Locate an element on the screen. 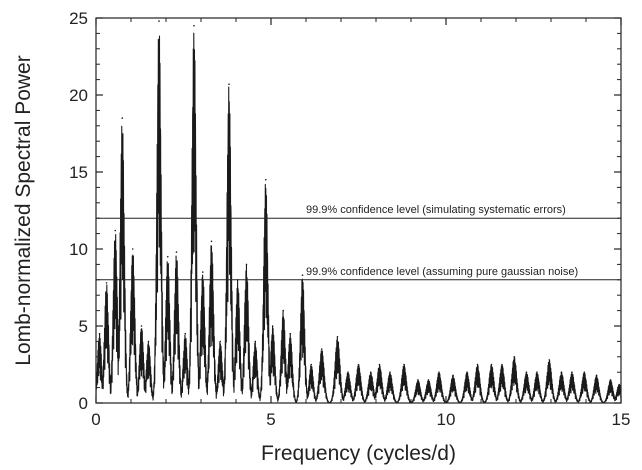  y-tick-label: 15 is located at coordinates (78, 172).